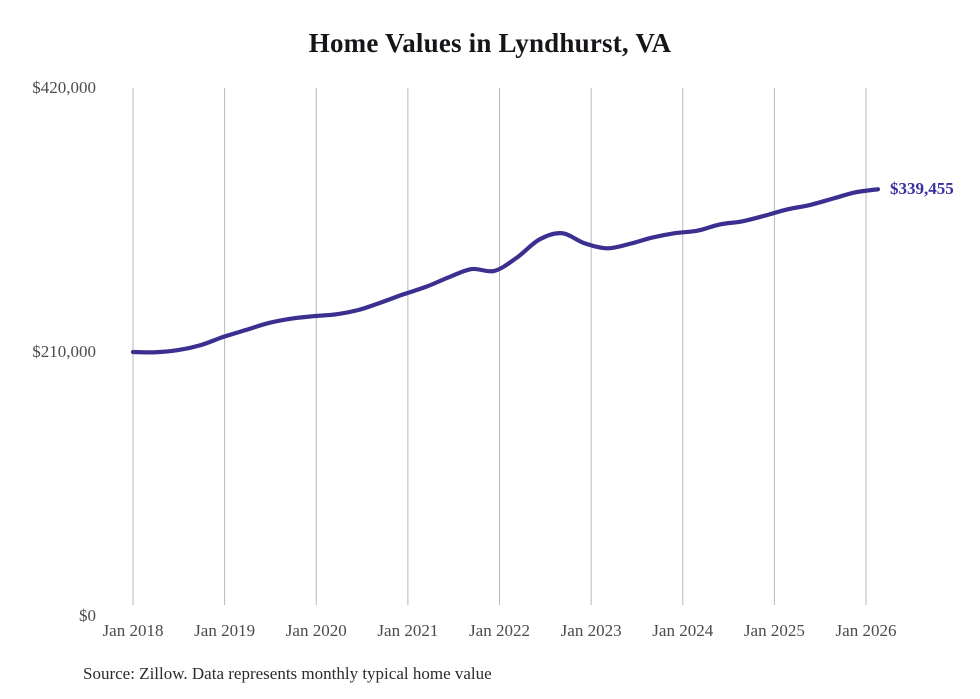 The height and width of the screenshot is (699, 980). I want to click on y-axis-tick-label: $420,000, so click(64, 87).